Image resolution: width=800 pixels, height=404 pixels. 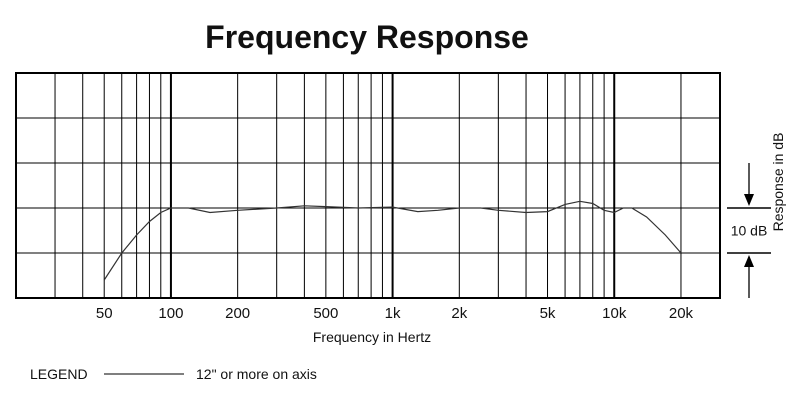 I want to click on chart-title: Frequency Response, so click(x=367, y=37).